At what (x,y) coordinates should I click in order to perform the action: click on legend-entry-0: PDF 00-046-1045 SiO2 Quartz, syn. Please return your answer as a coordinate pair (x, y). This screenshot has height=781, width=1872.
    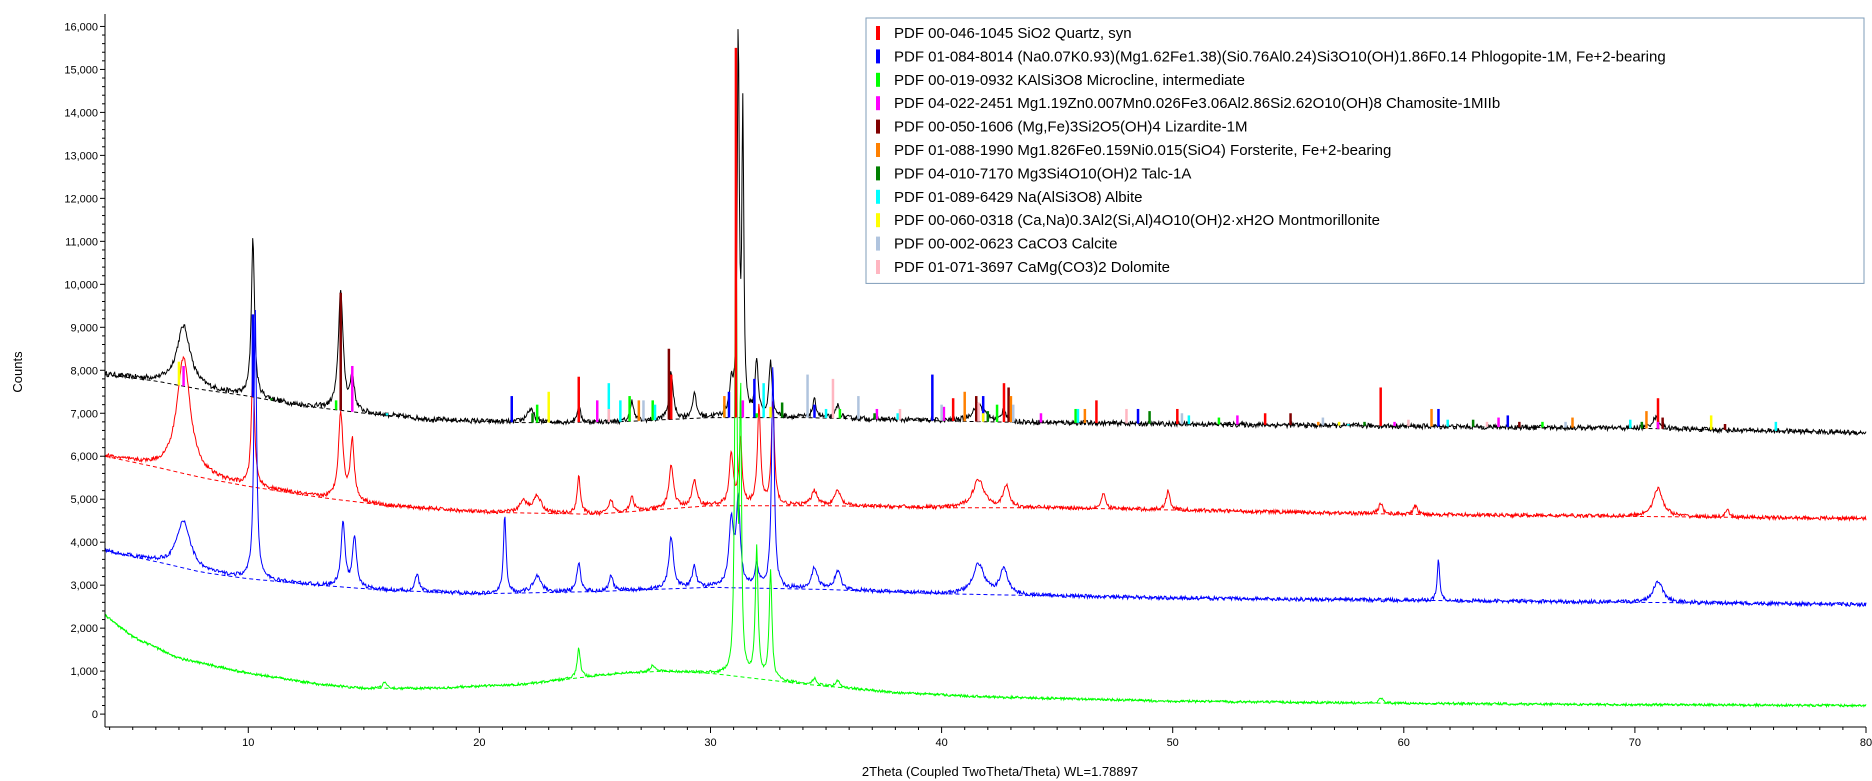
    Looking at the image, I should click on (1013, 33).